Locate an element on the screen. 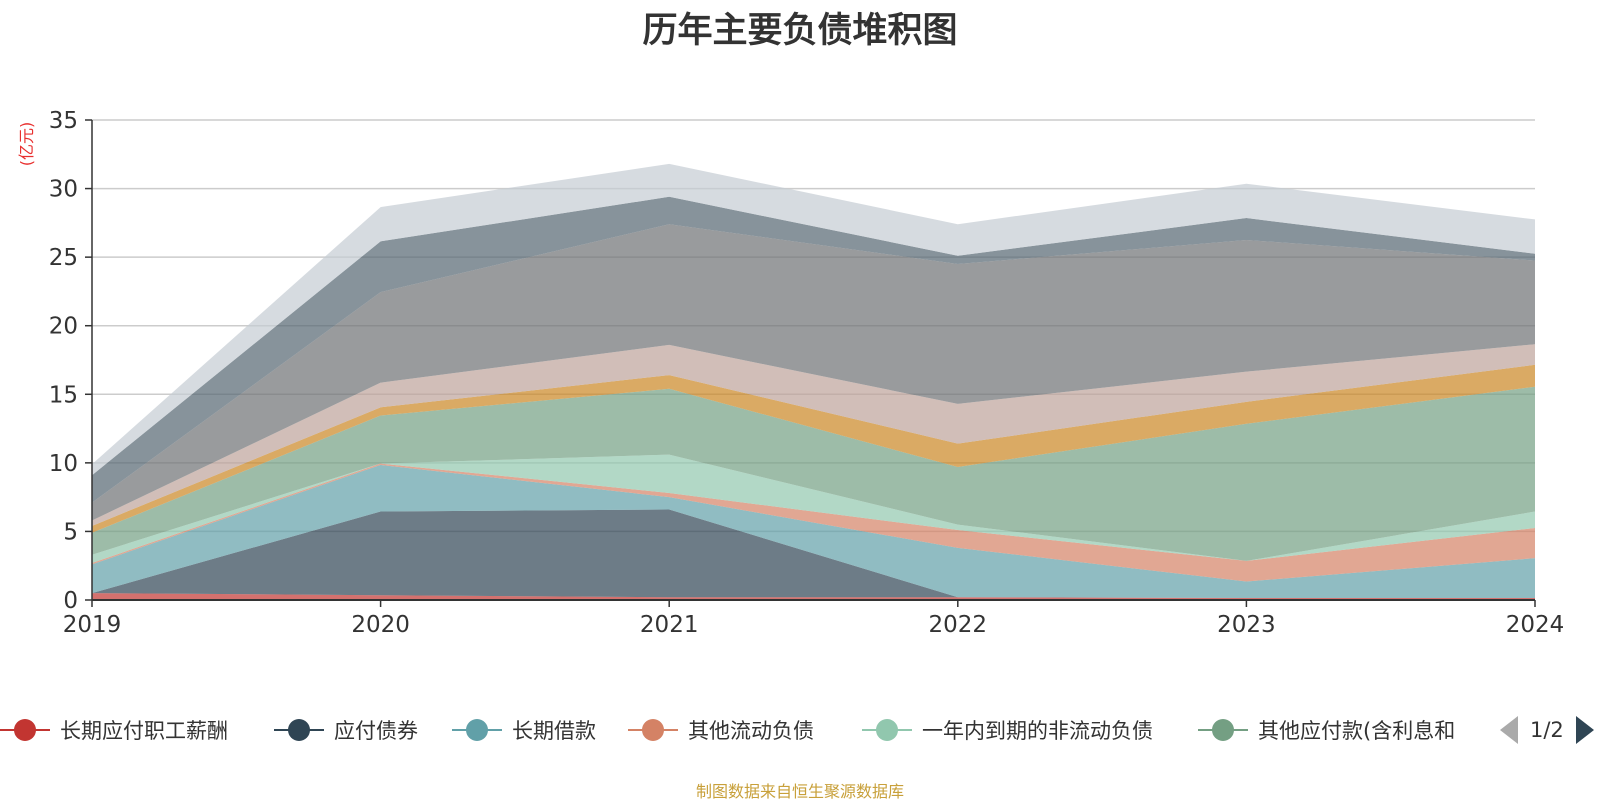  legend-pager: 1/2 is located at coordinates (1547, 730).